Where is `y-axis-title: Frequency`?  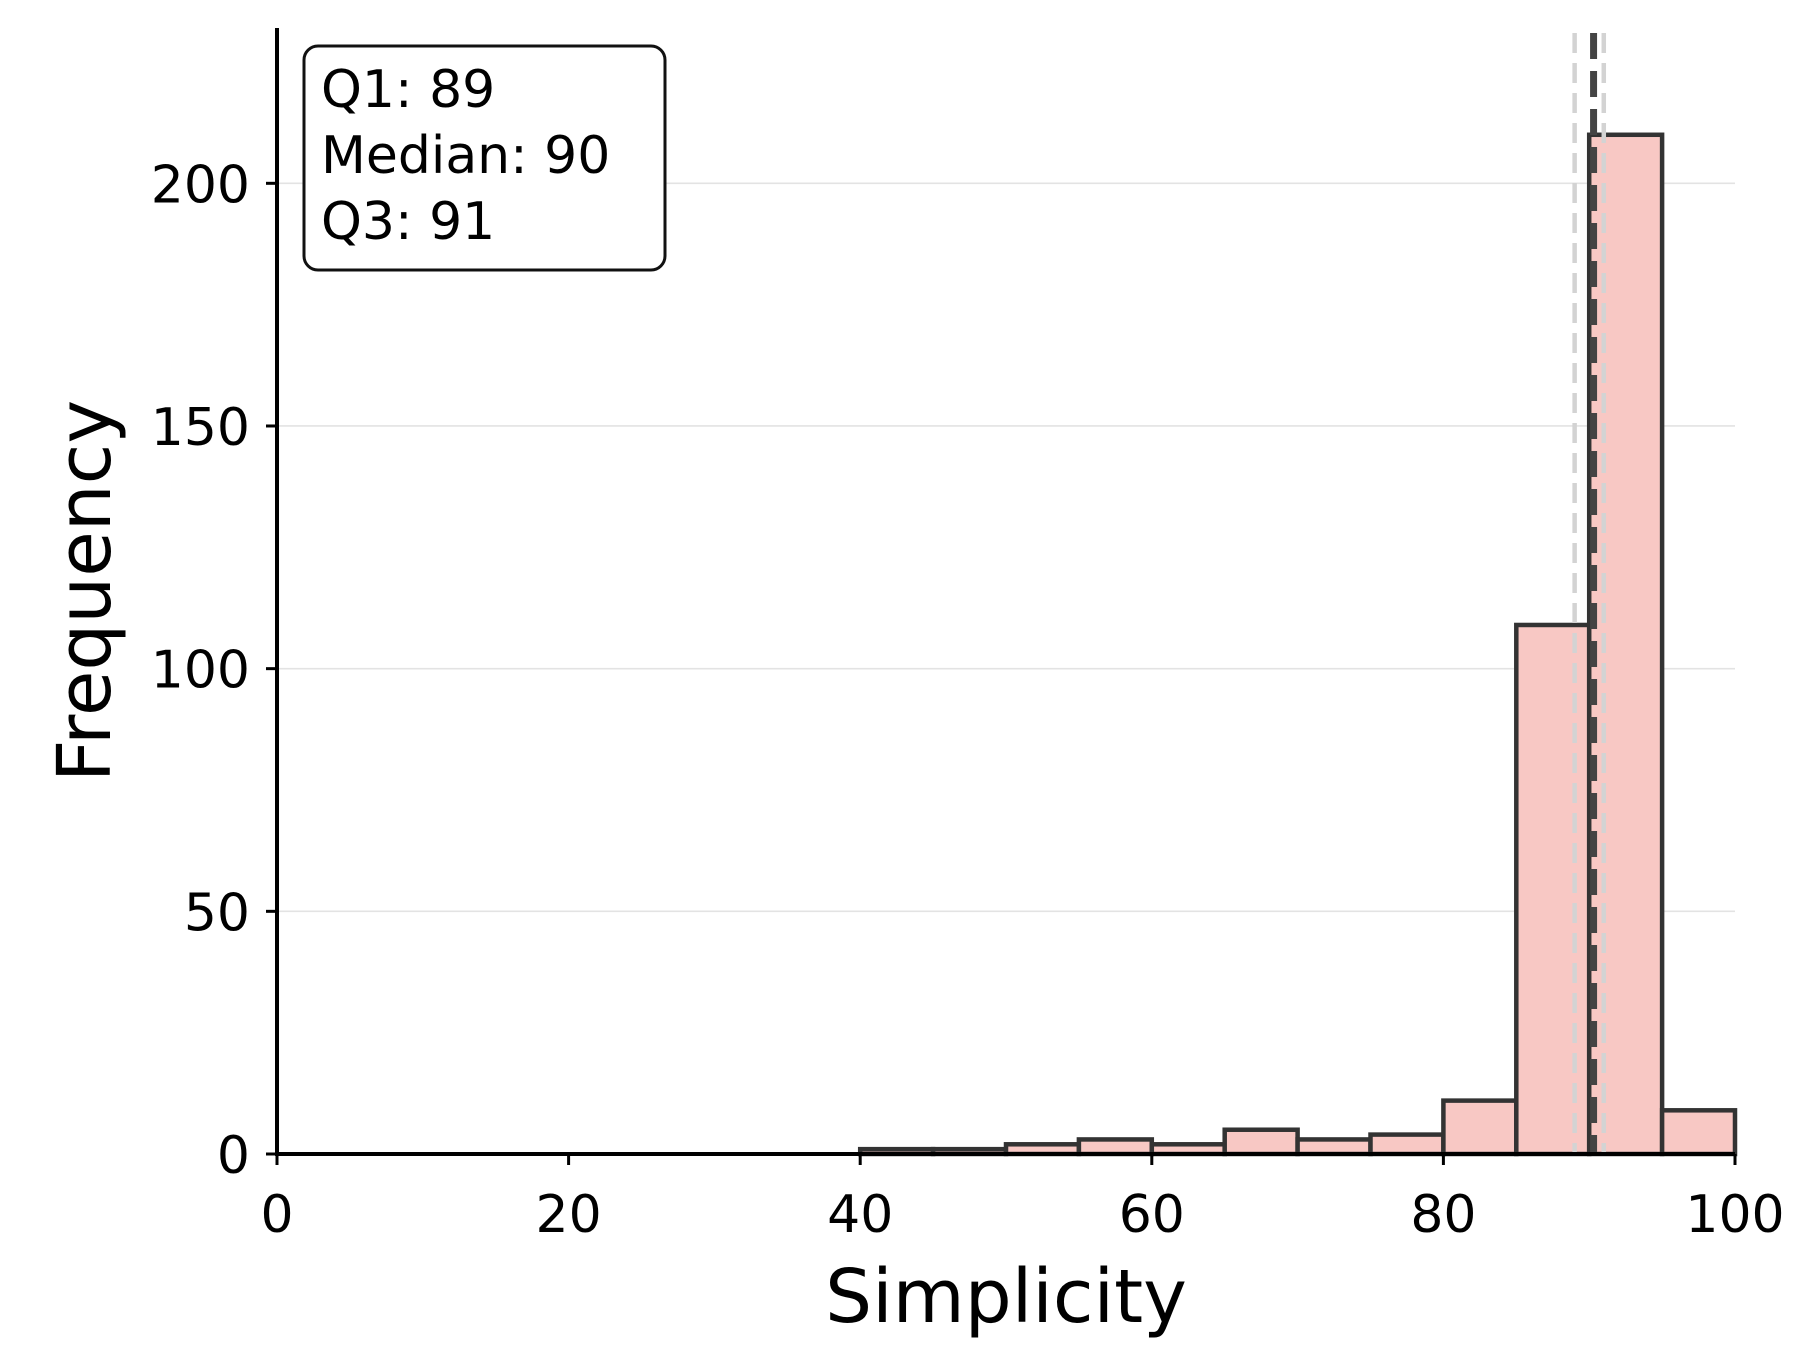 y-axis-title: Frequency is located at coordinates (85, 591).